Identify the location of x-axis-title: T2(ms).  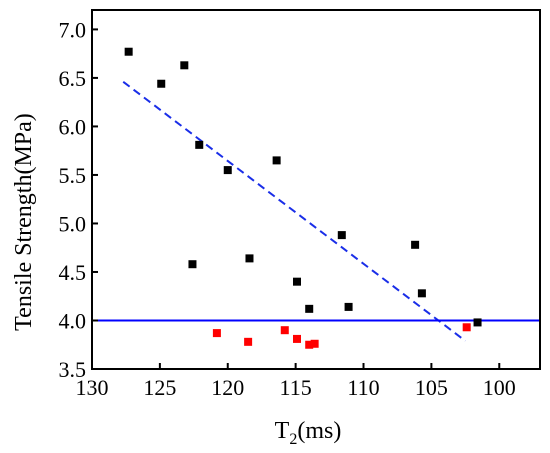
(308, 433).